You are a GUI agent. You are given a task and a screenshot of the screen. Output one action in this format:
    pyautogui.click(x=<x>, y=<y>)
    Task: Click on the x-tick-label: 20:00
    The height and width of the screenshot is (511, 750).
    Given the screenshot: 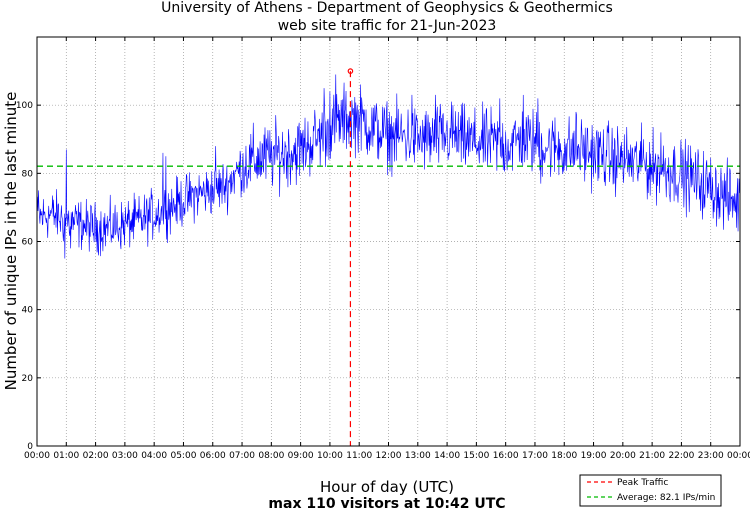 What is the action you would take?
    pyautogui.click(x=623, y=456)
    